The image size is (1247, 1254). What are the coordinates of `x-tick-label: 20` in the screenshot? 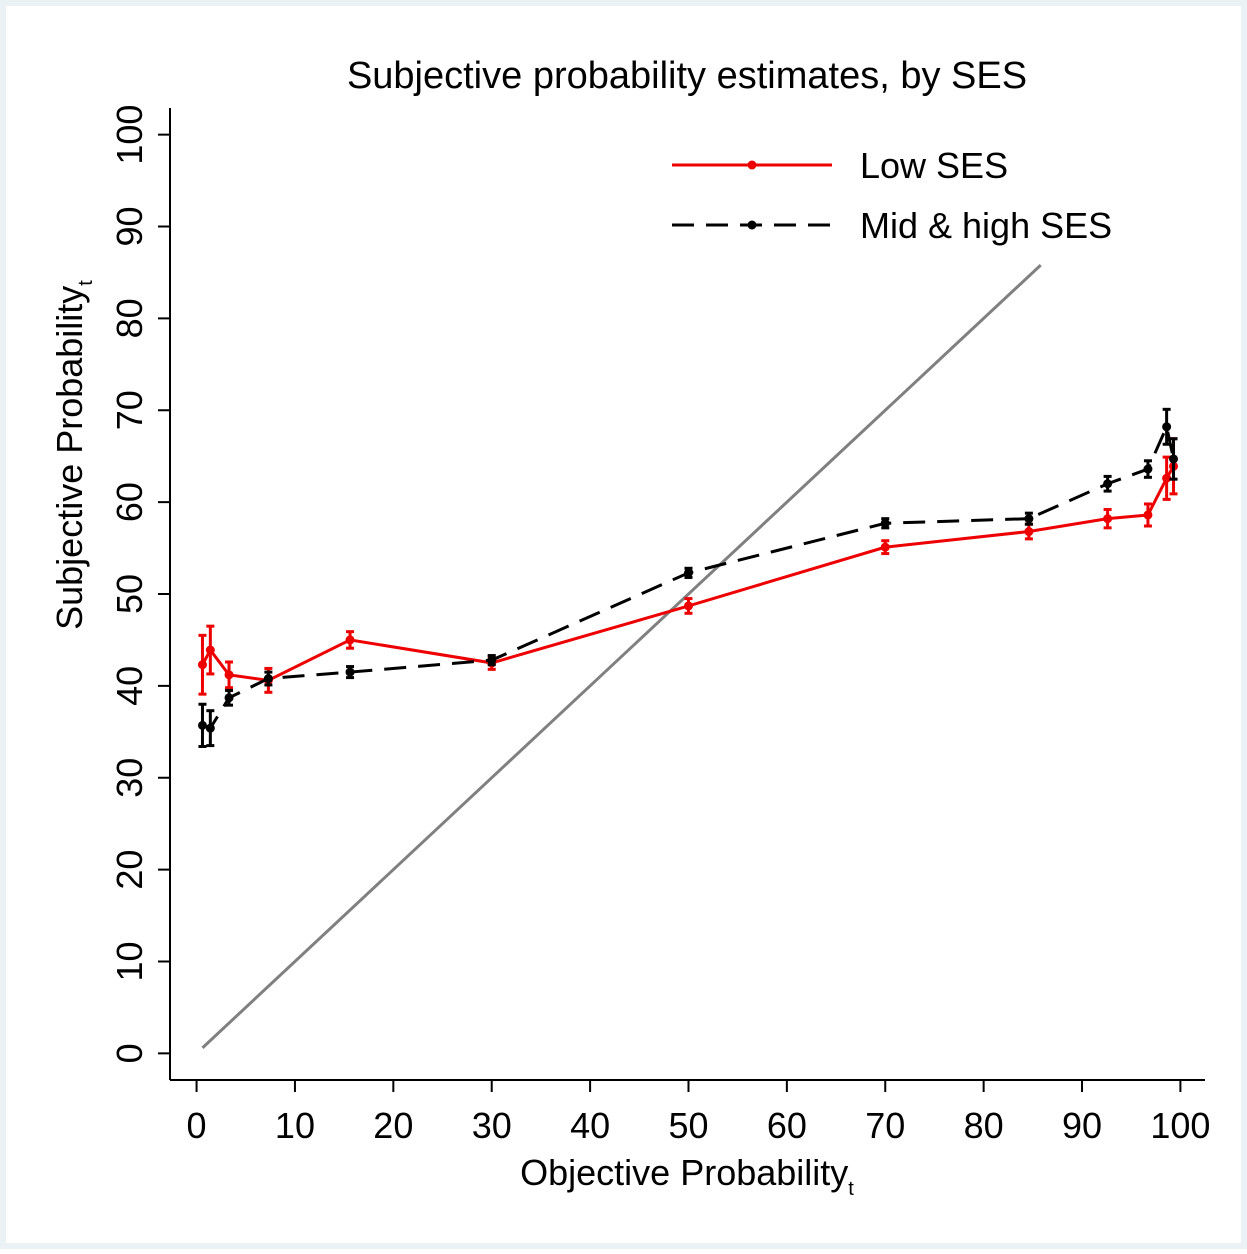 It's located at (393, 1125).